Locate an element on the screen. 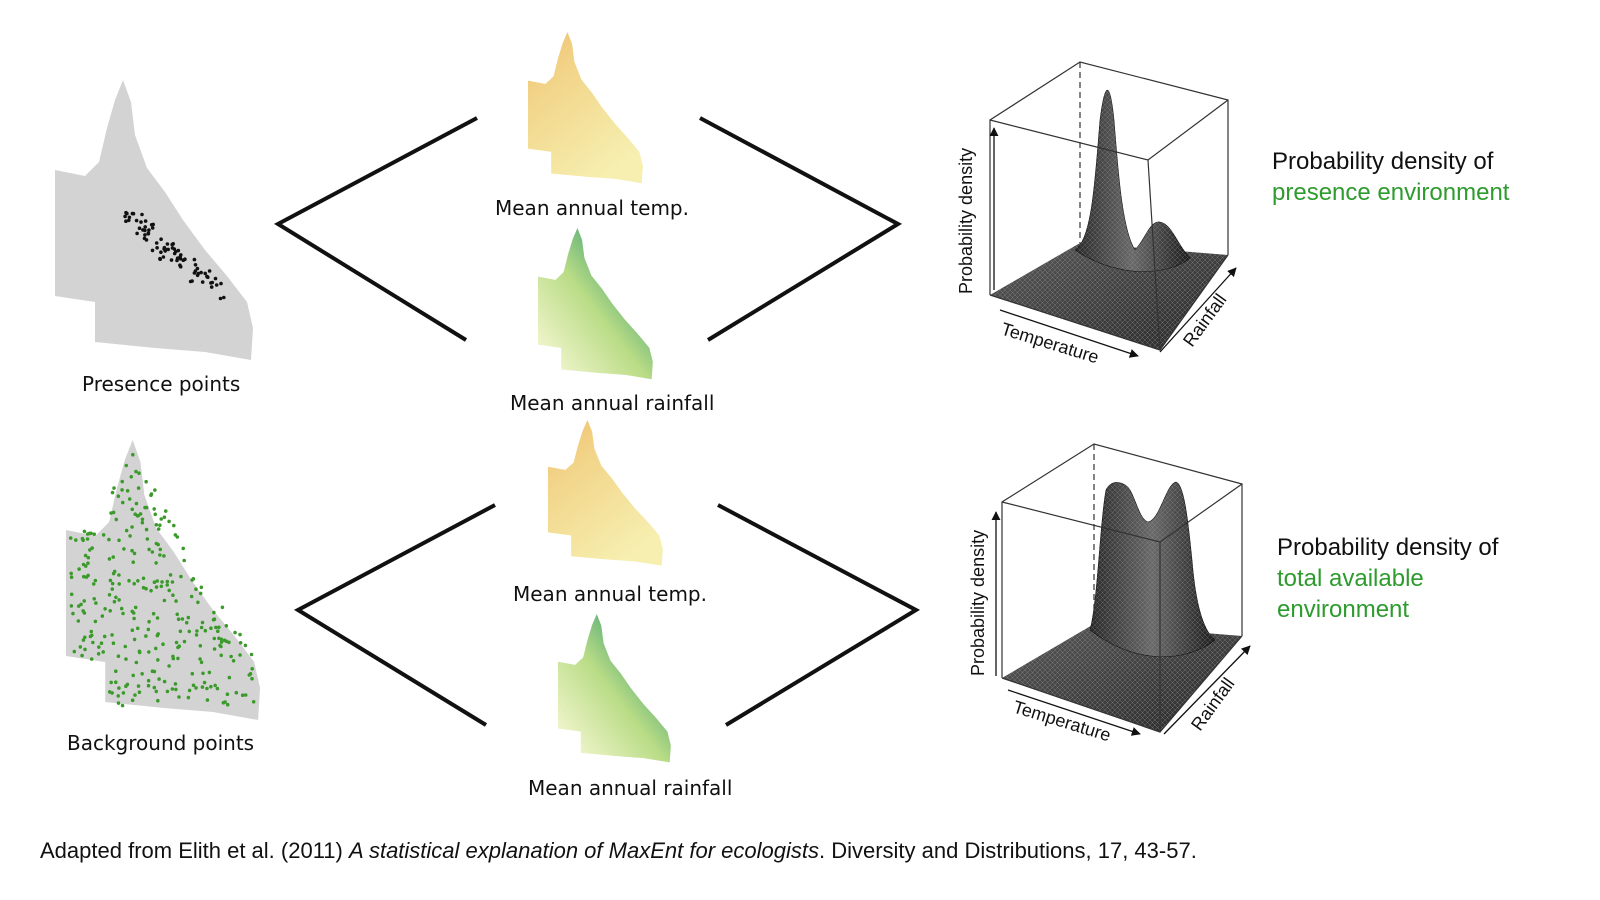  citation-prefix: Adapted from Elith et al. (2011) is located at coordinates (194, 850).